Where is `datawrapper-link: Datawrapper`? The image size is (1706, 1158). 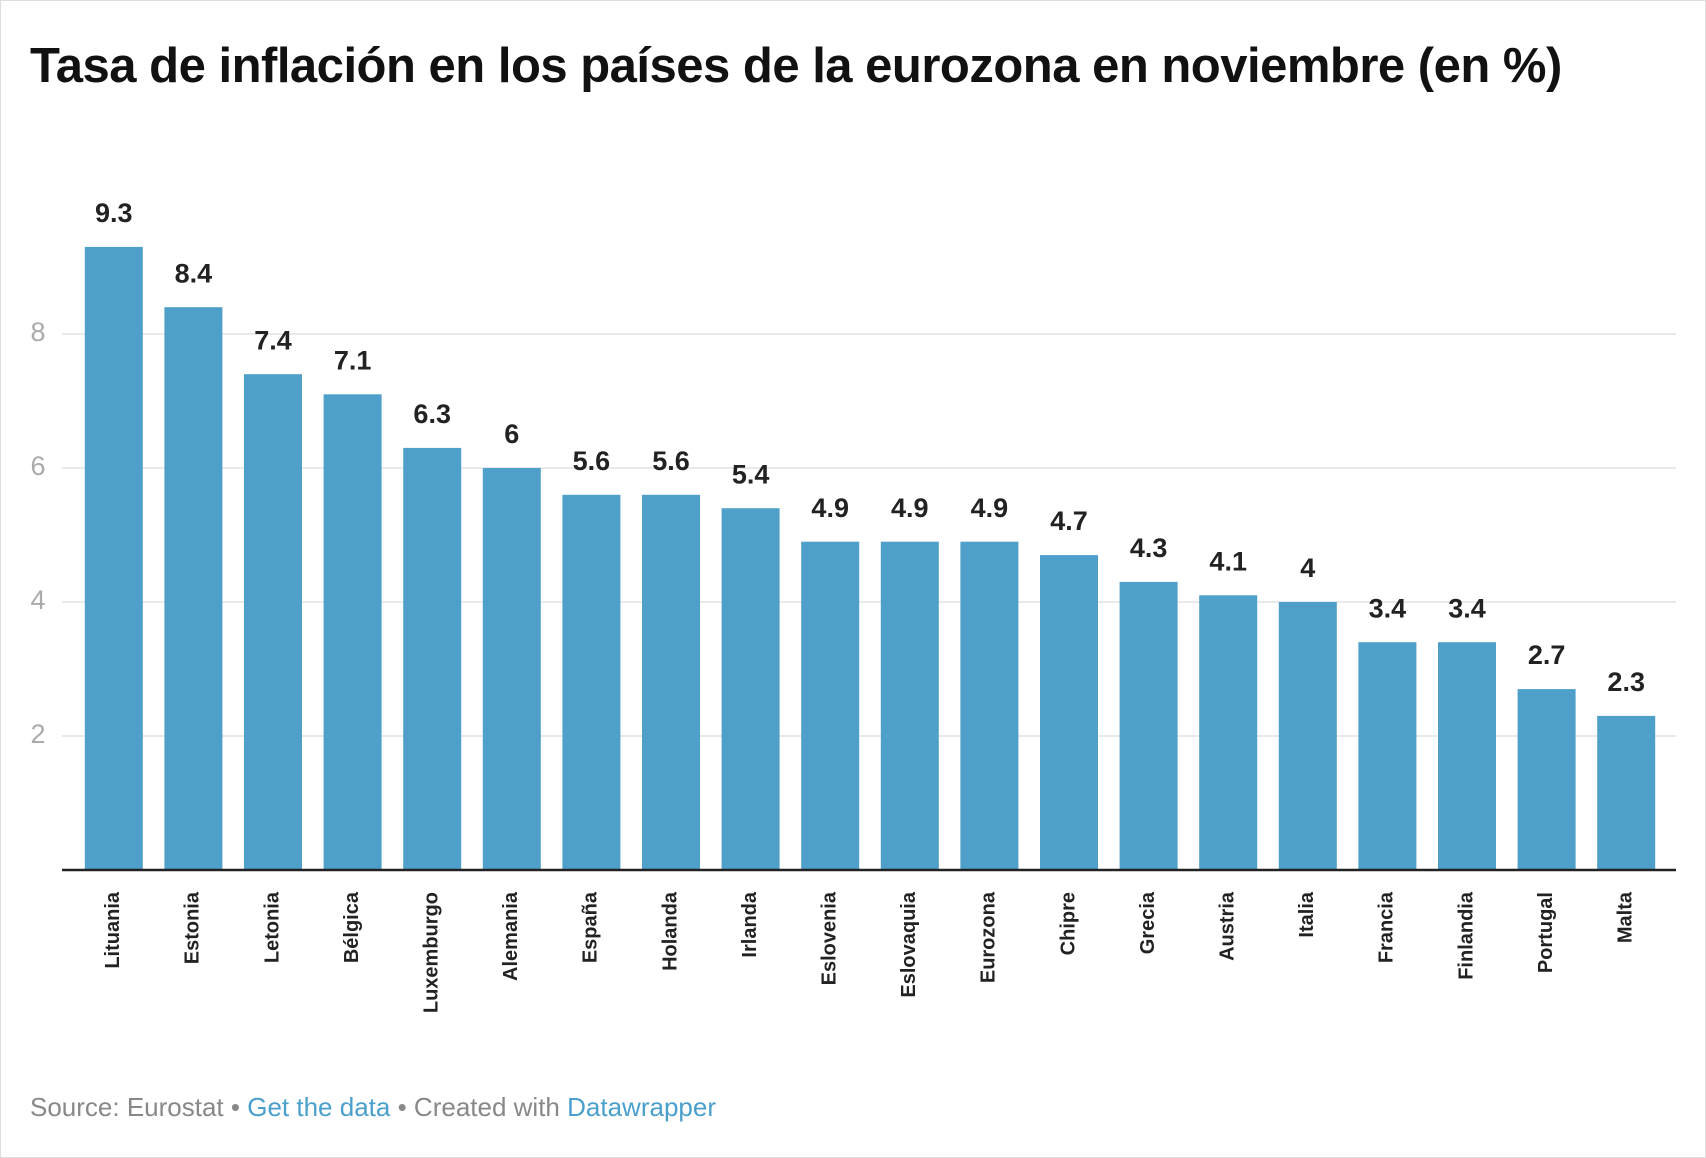 datawrapper-link: Datawrapper is located at coordinates (641, 1107).